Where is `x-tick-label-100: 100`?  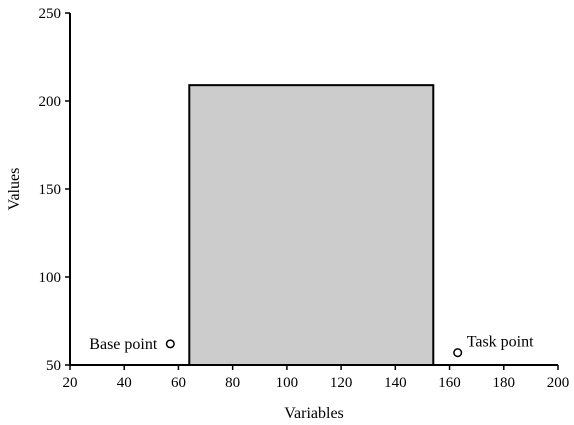 x-tick-label-100: 100 is located at coordinates (287, 383).